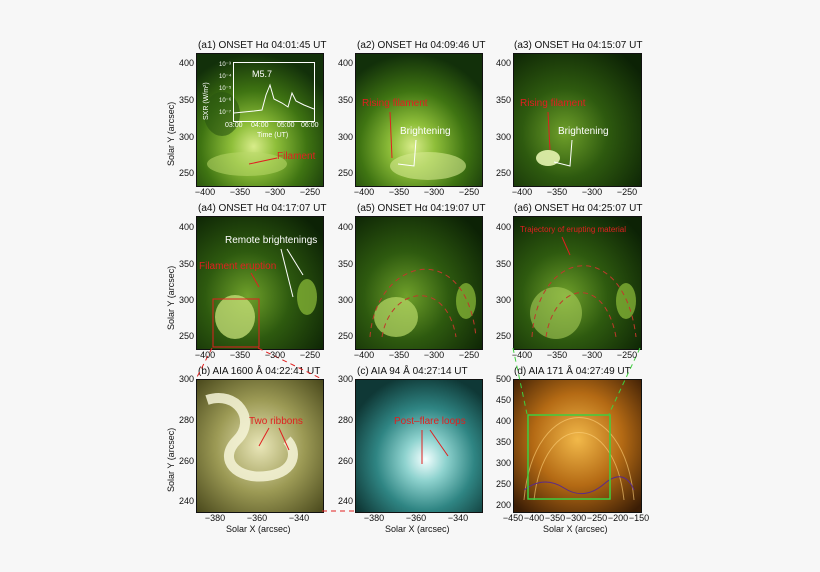 This screenshot has width=820, height=572. I want to click on c-arrows, so click(435, 446).